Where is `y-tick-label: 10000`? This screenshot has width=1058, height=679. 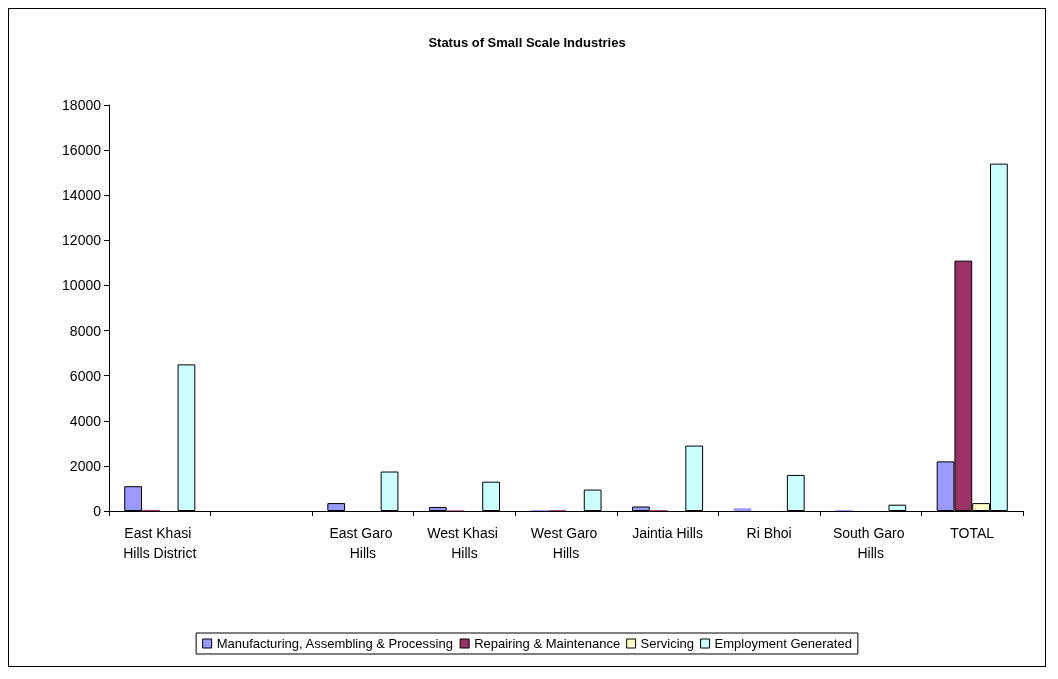 y-tick-label: 10000 is located at coordinates (82, 285).